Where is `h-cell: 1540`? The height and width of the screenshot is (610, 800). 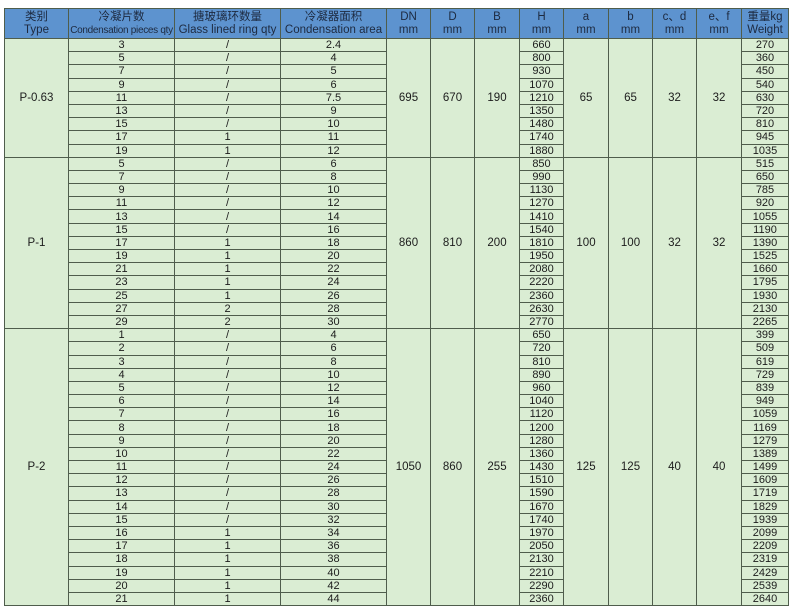
h-cell: 1540 is located at coordinates (541, 229).